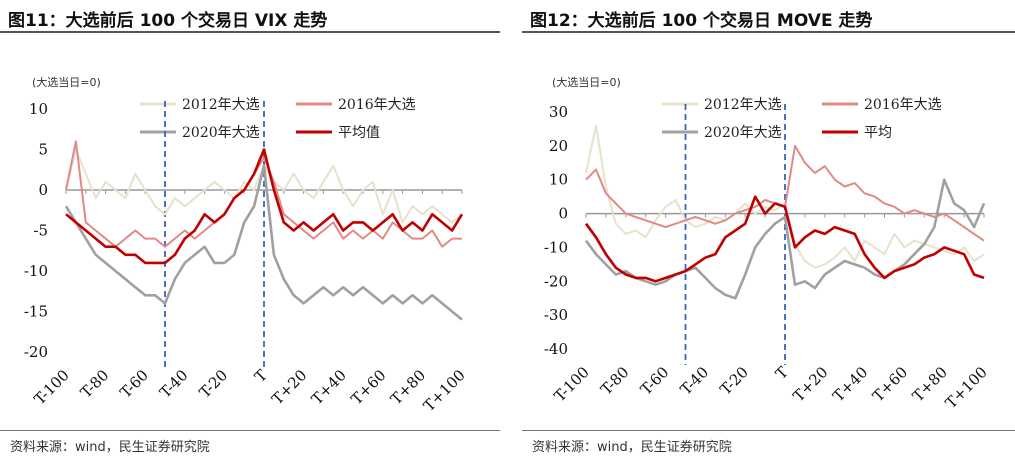 This screenshot has width=1015, height=467. What do you see at coordinates (655, 381) in the screenshot?
I see `move-xtick-label: T-60` at bounding box center [655, 381].